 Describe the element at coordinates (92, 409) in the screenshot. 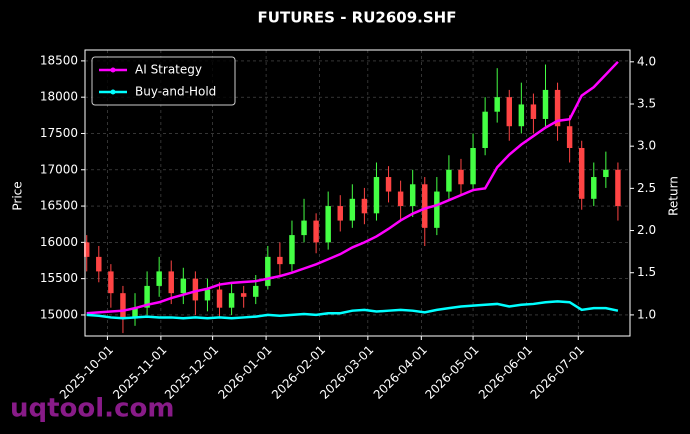

I see `watermark: uqtool.com` at that location.